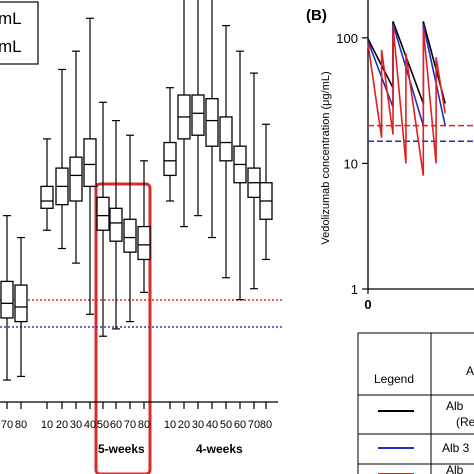  What do you see at coordinates (470, 371) in the screenshot?
I see `legend-table-header-2: A` at bounding box center [470, 371].